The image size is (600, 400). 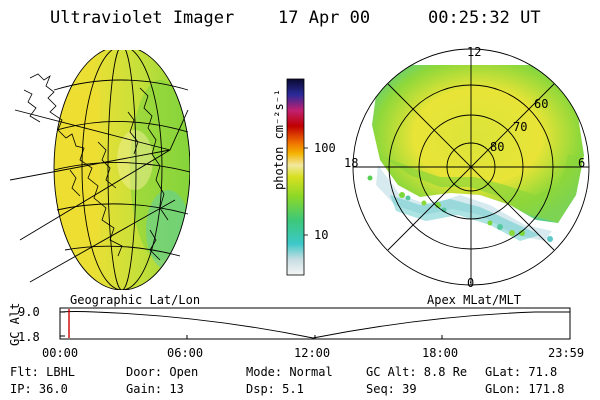 What do you see at coordinates (162, 372) in the screenshot?
I see `door-readout: Door: Open` at bounding box center [162, 372].